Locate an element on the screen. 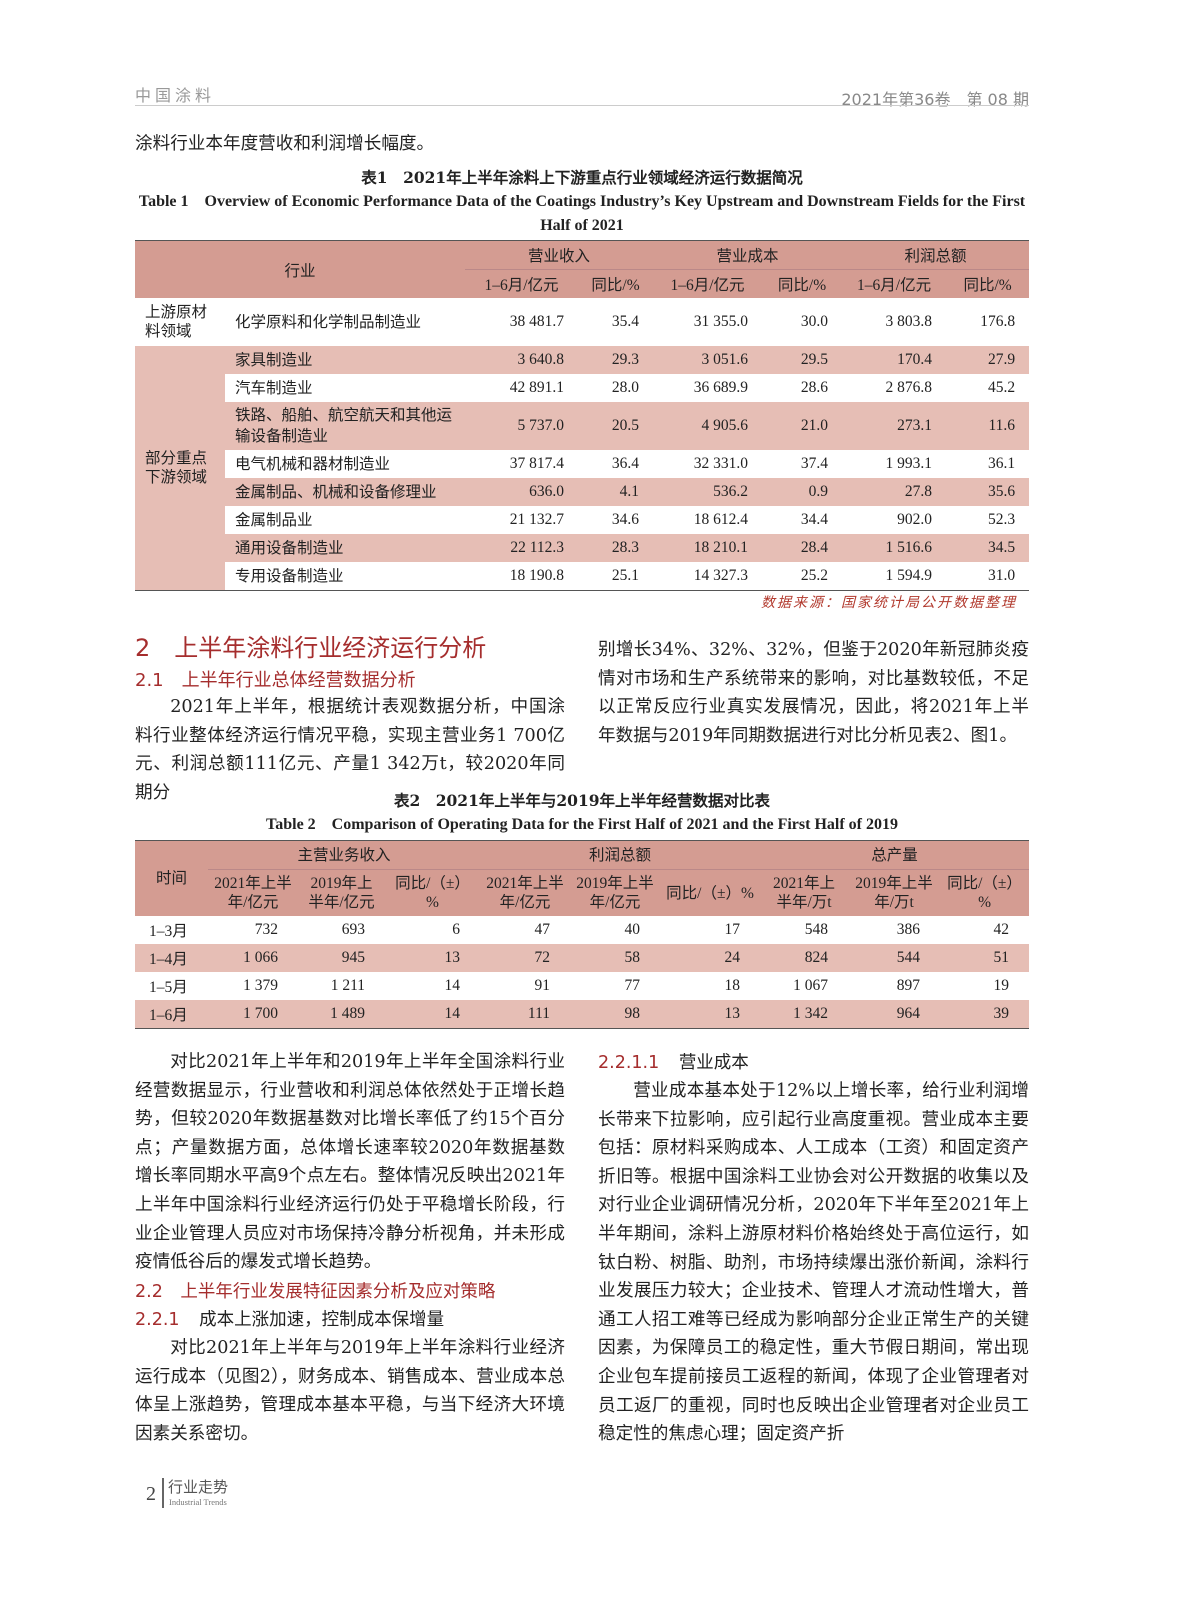  section-2-2-title: 2.2 上半年行业发展特征因素分析及应对策略 is located at coordinates (315, 1292).